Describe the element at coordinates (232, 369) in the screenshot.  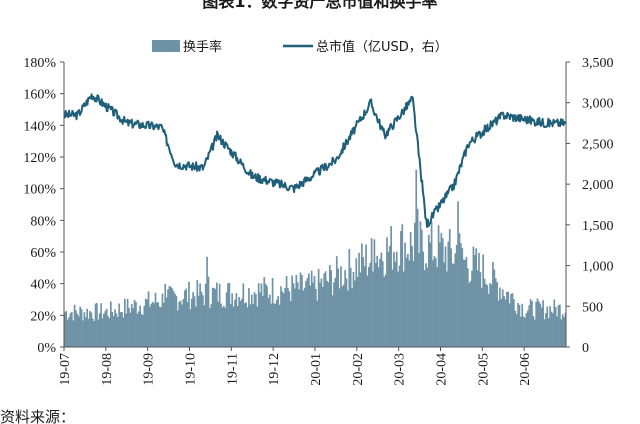
I see `x-tick-label: 19-11` at that location.